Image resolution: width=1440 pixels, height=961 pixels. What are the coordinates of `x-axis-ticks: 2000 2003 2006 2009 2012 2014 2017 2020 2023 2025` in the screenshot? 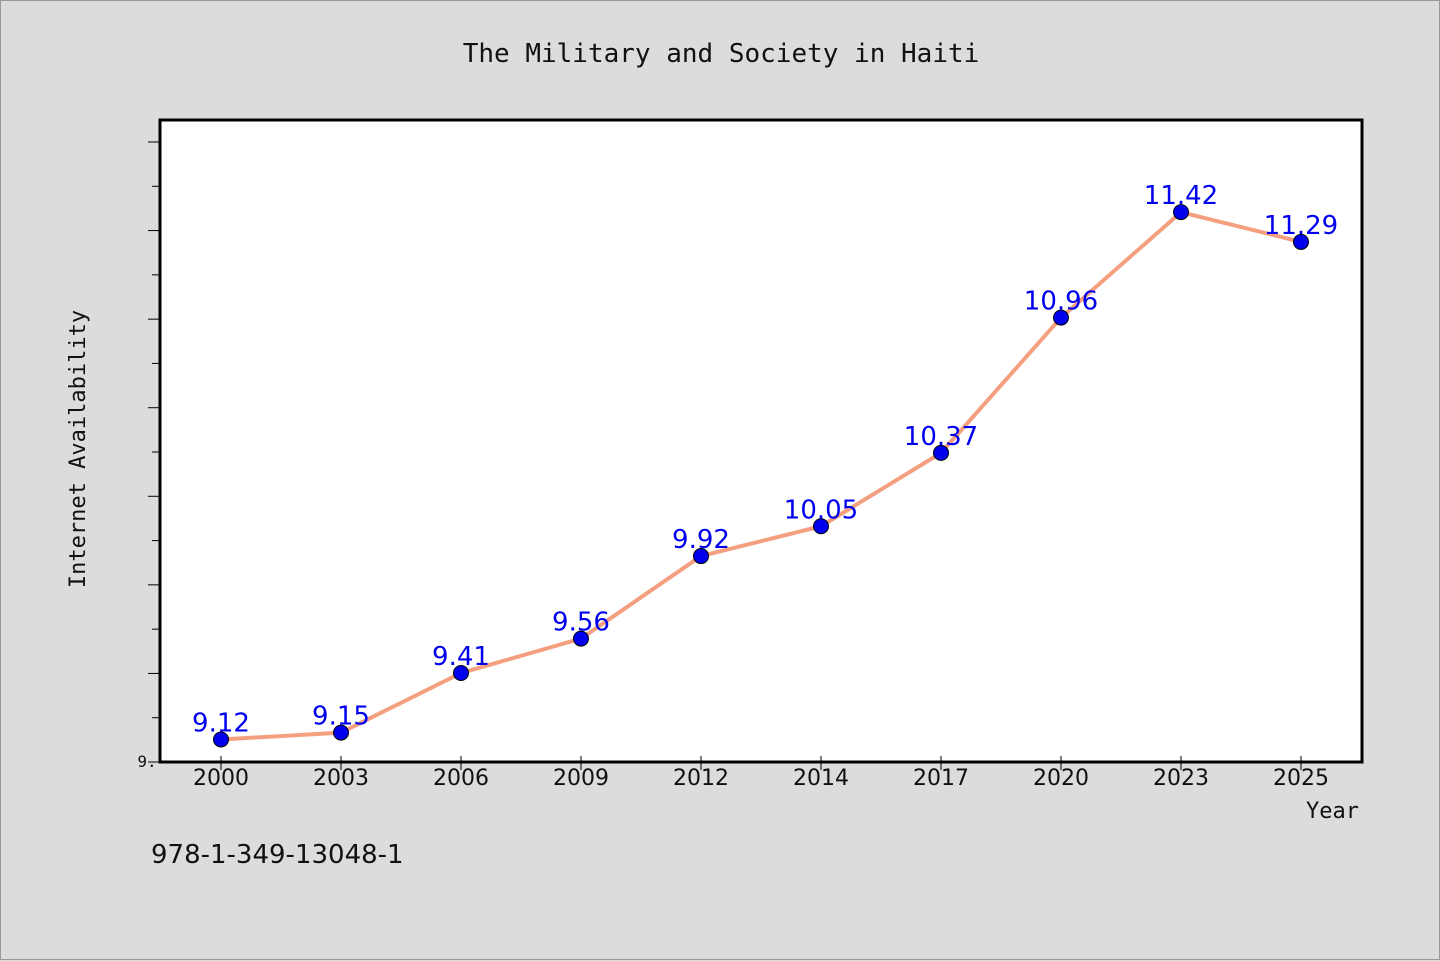 It's located at (761, 773).